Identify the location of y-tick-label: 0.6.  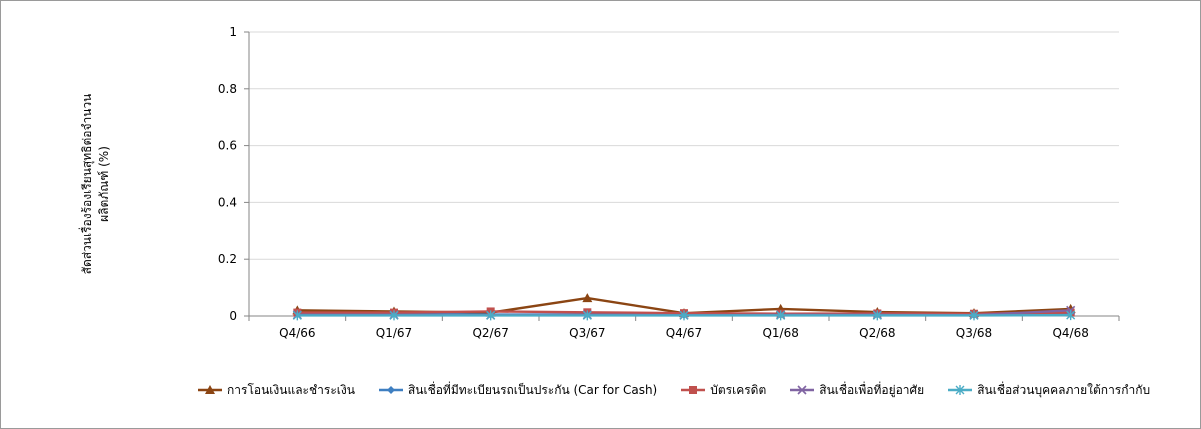
(227, 146).